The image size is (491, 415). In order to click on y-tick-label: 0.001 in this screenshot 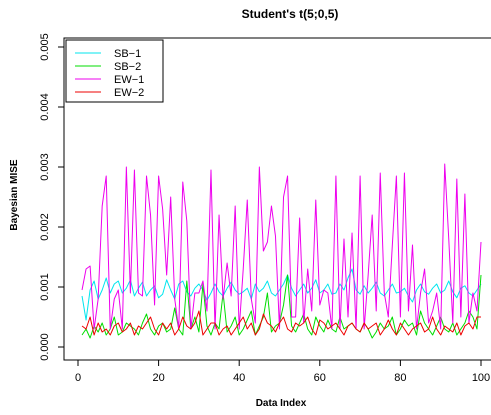, I will do `click(45, 287)`.